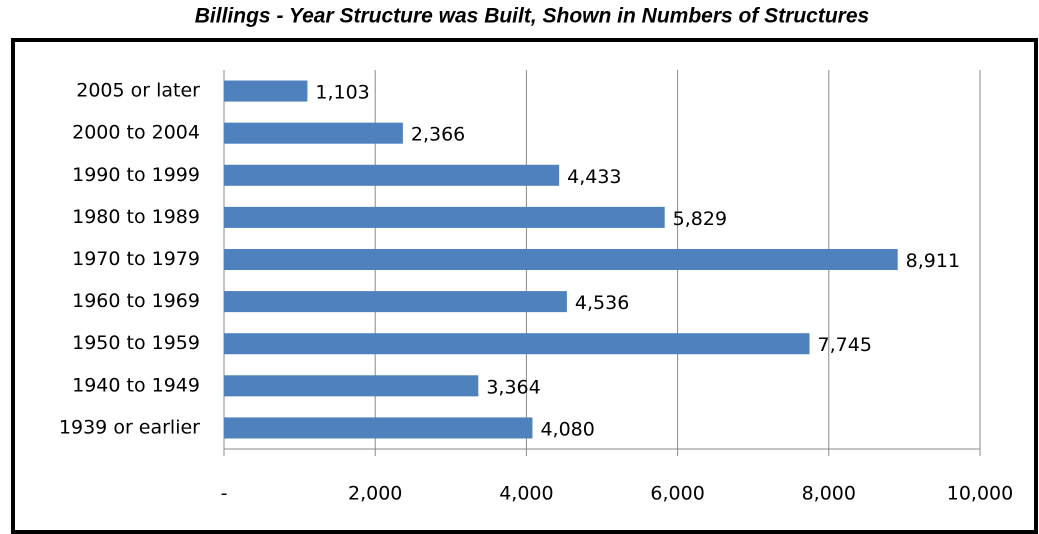 Image resolution: width=1039 pixels, height=534 pixels. I want to click on x-tick-label: 10,000, so click(980, 494).